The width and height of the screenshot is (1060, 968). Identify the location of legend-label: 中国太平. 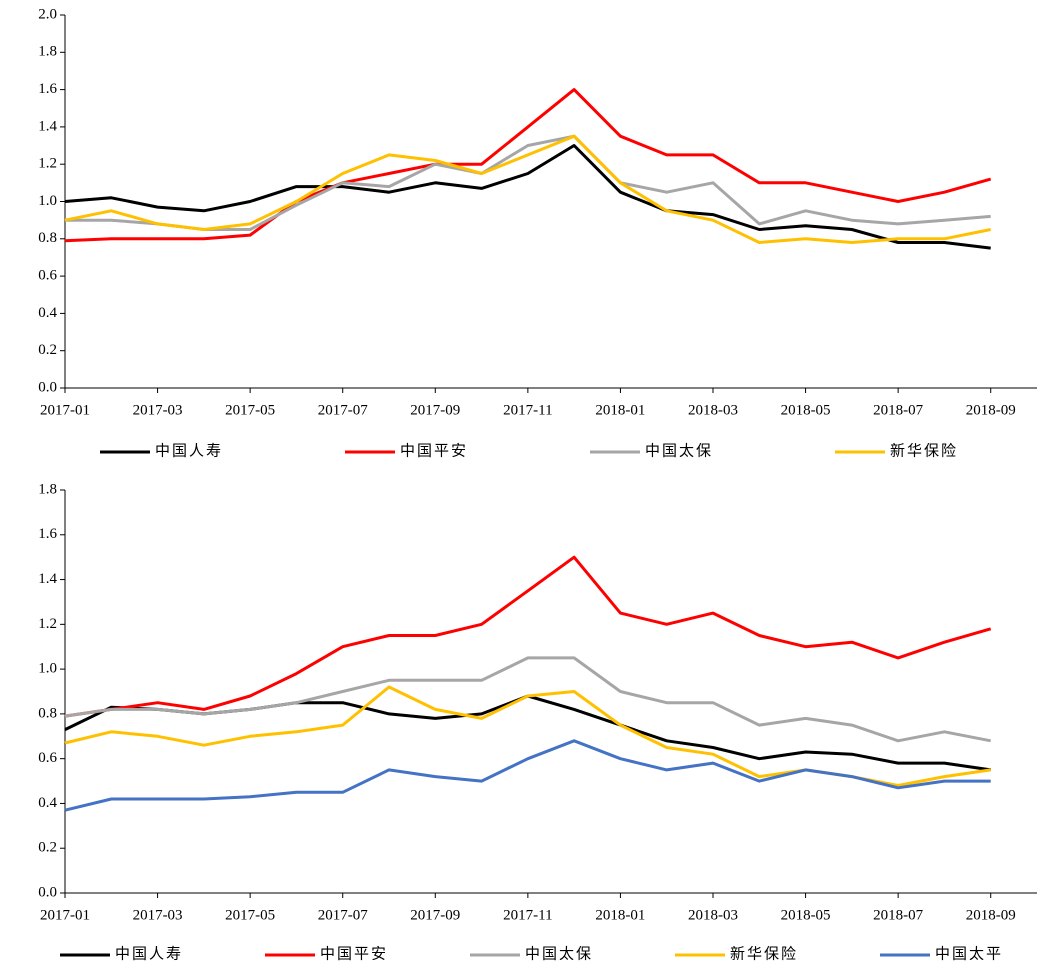
(969, 953).